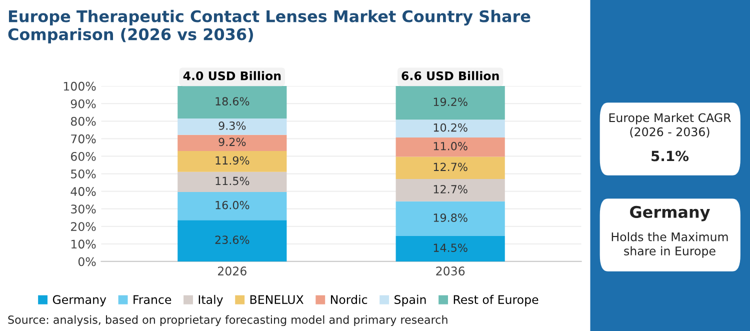  I want to click on legend-label: Italy, so click(210, 300).